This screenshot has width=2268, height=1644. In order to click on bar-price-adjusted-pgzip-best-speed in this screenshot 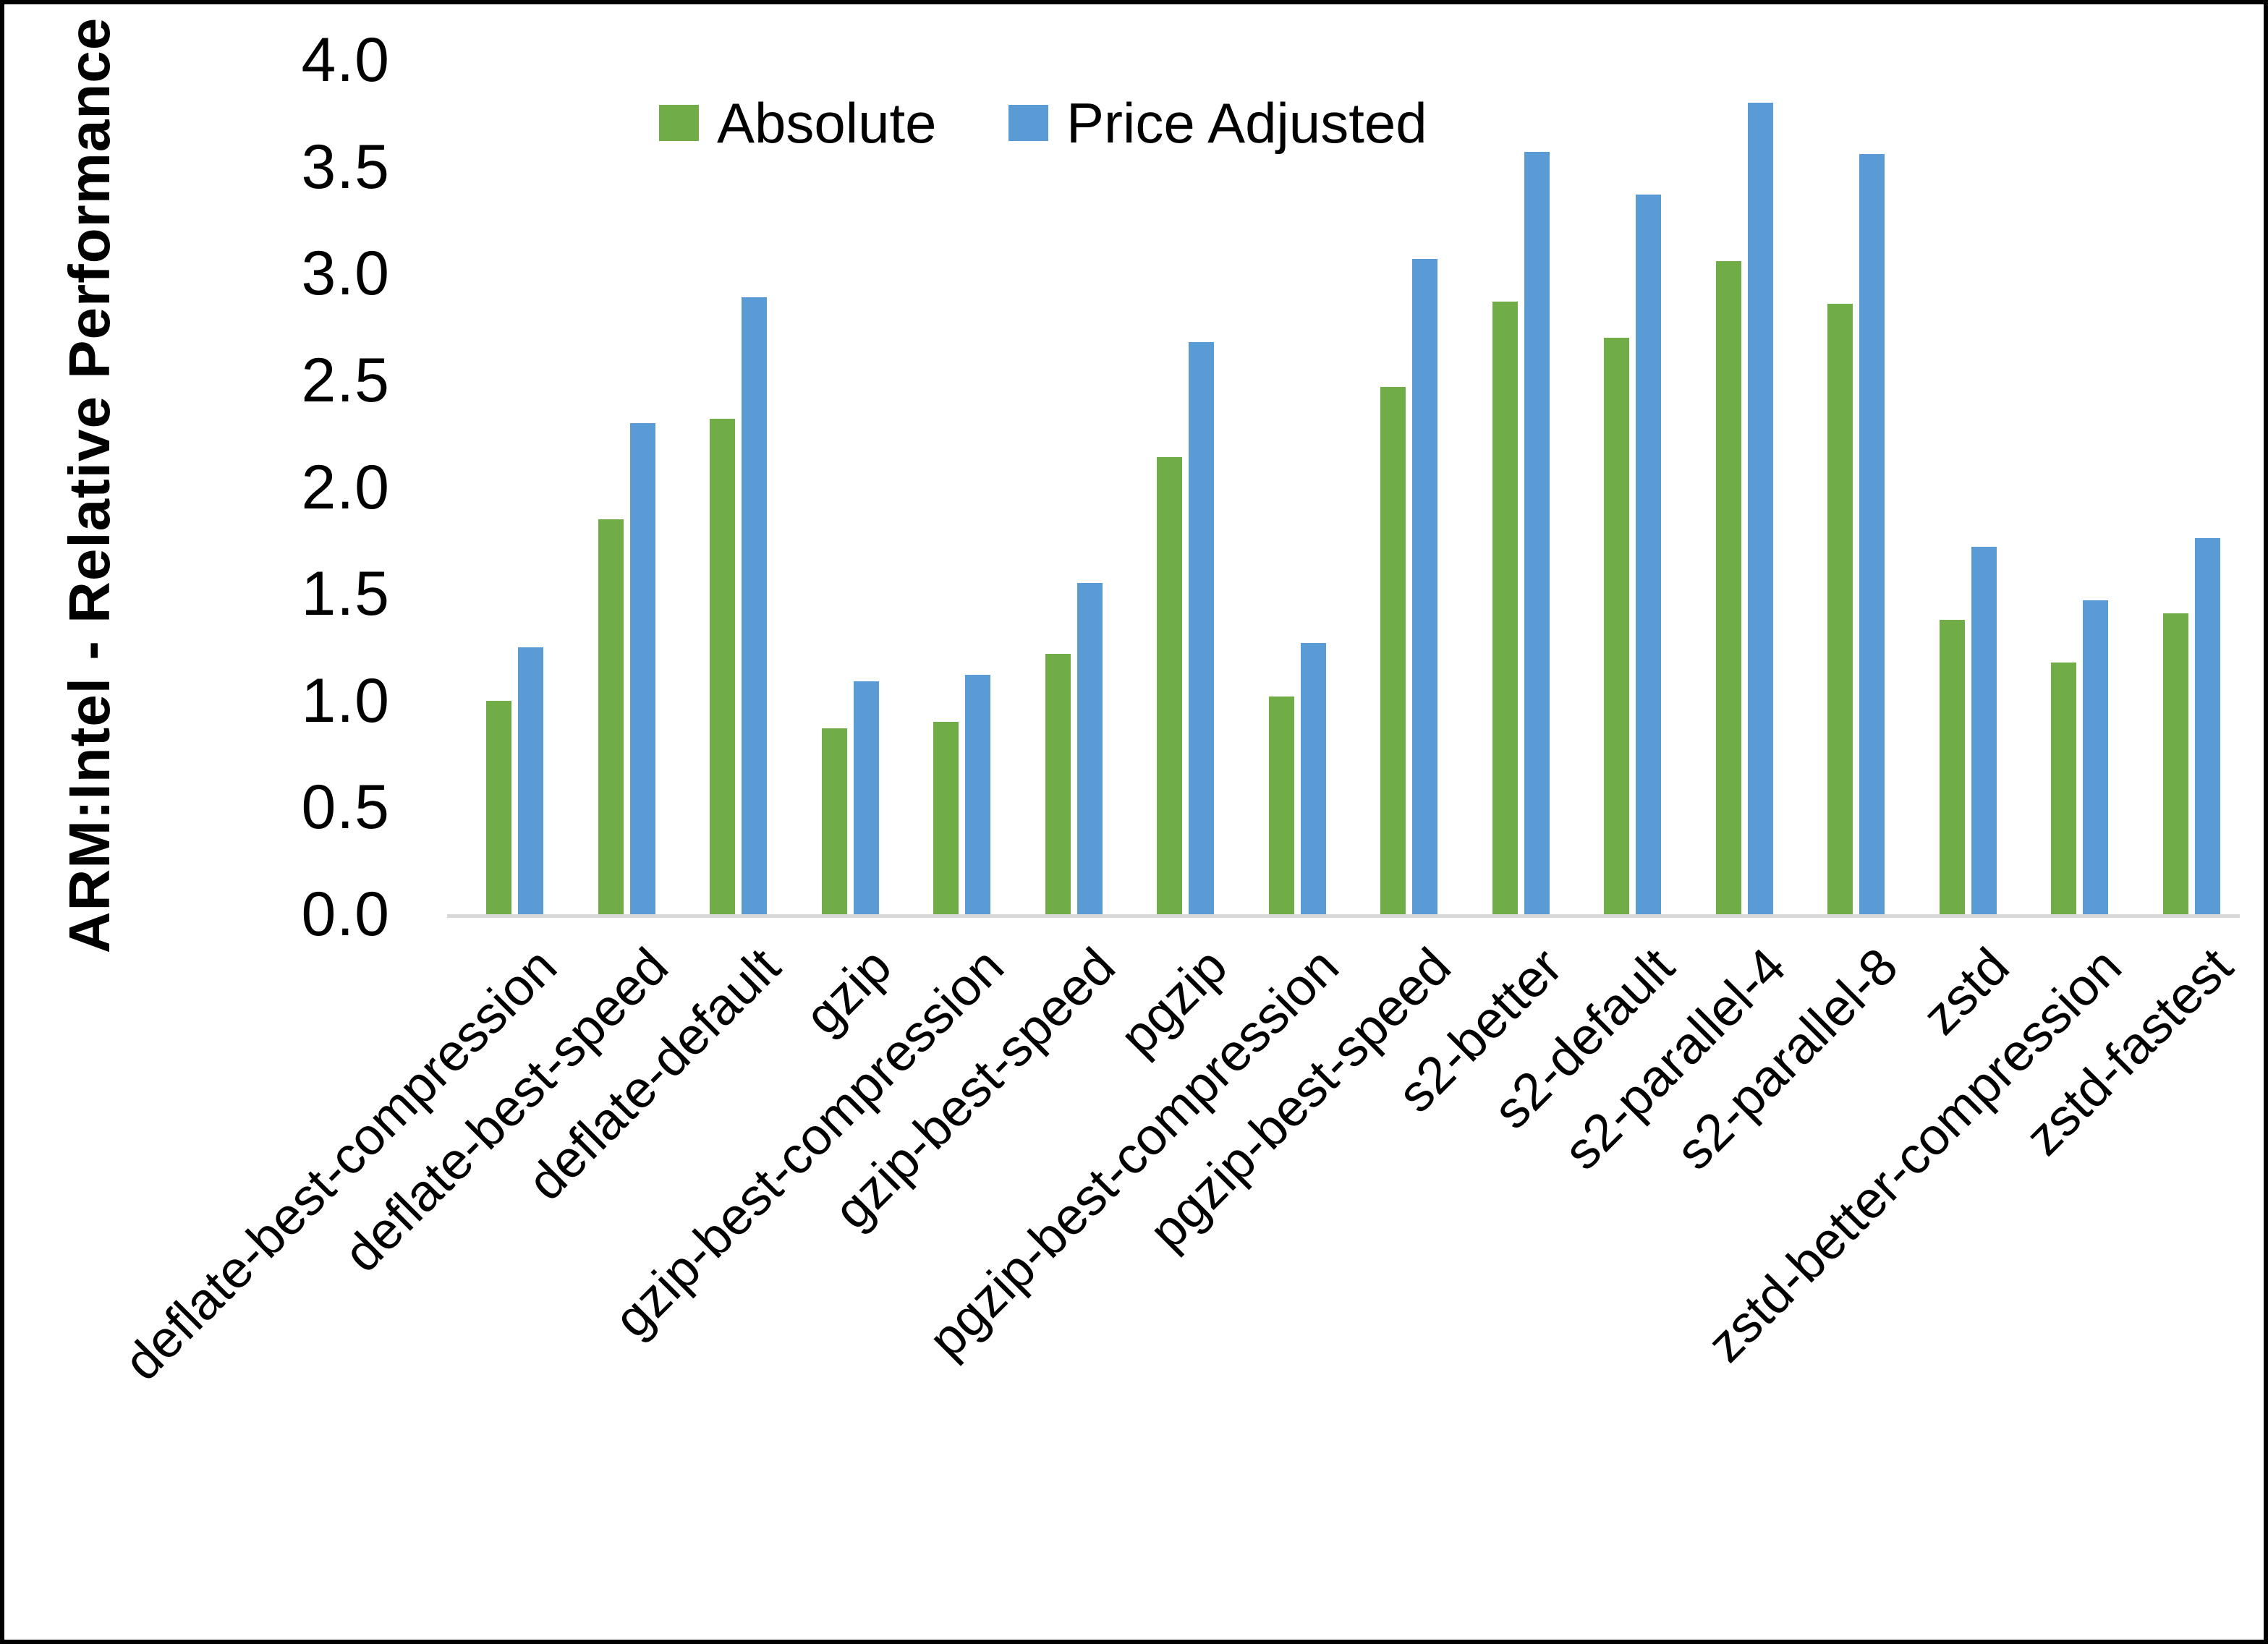, I will do `click(1424, 586)`.